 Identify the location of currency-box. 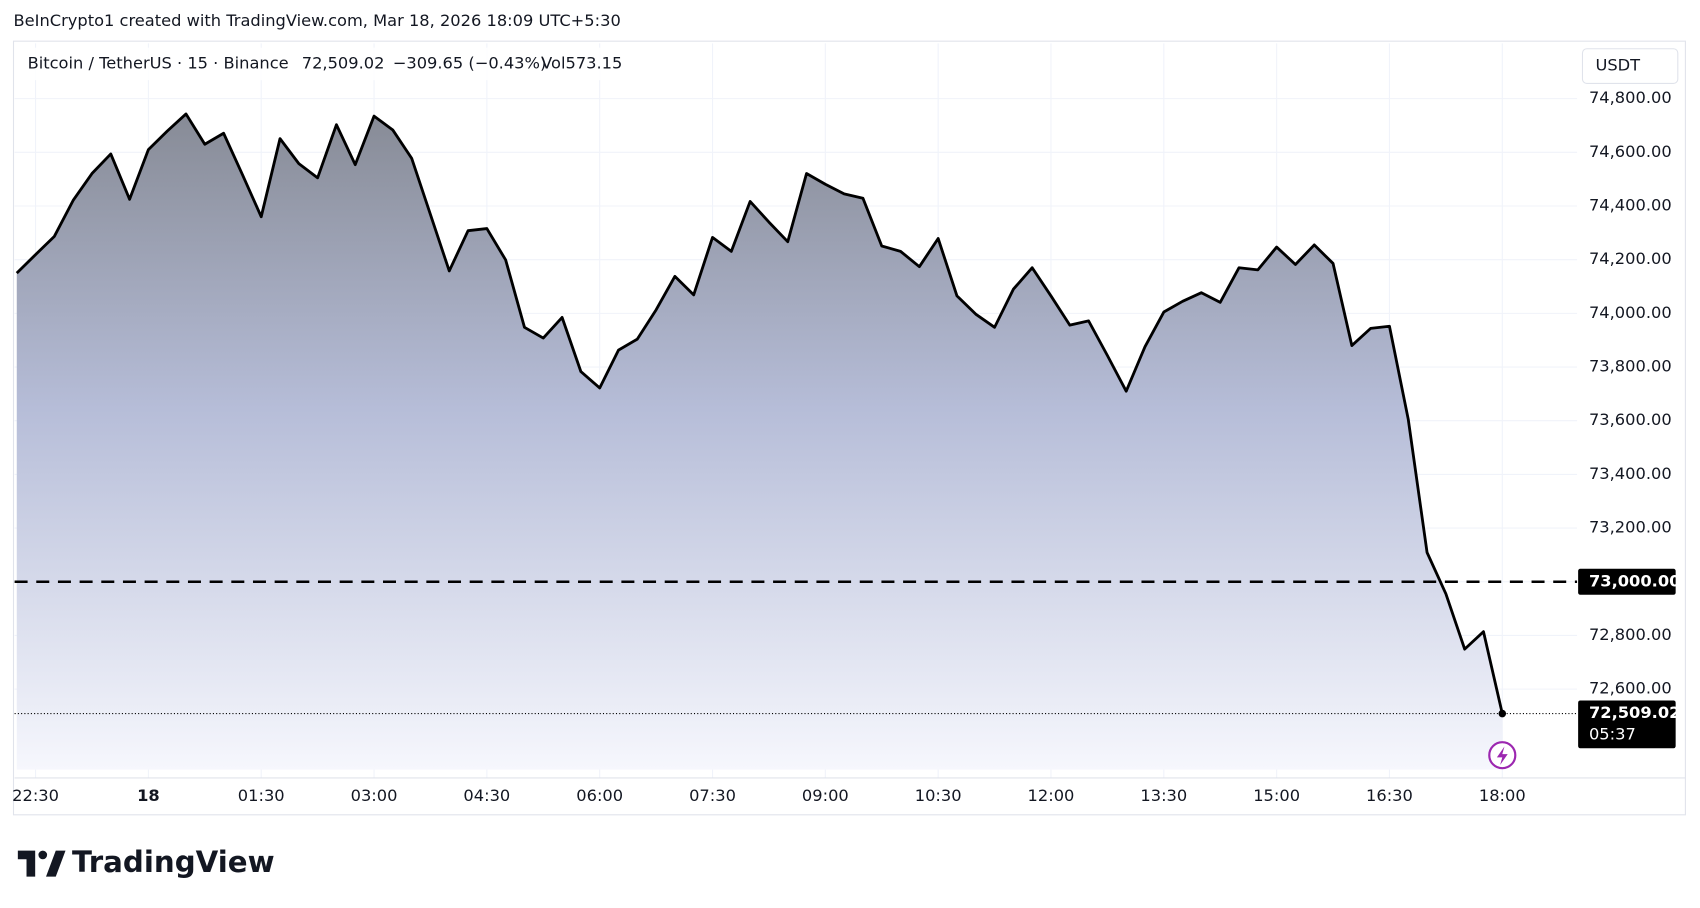
(1630, 66).